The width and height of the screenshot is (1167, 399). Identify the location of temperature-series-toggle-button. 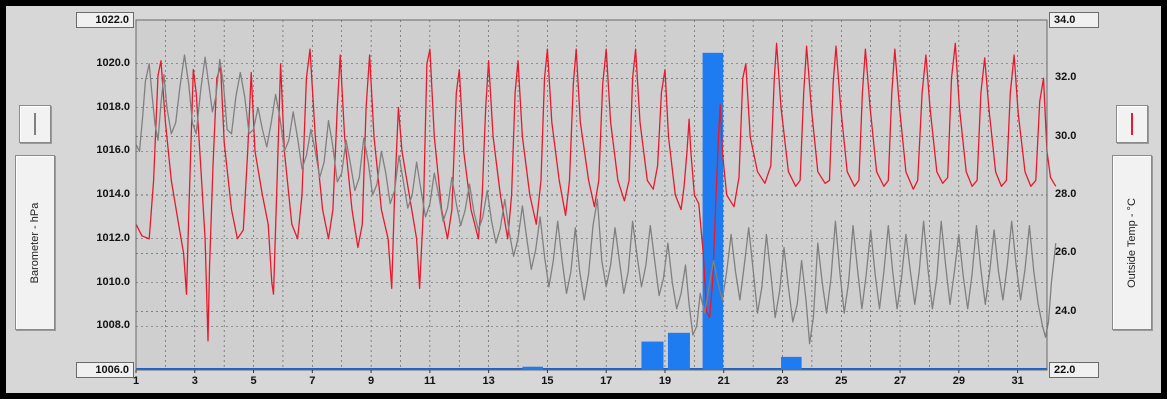
(1132, 124).